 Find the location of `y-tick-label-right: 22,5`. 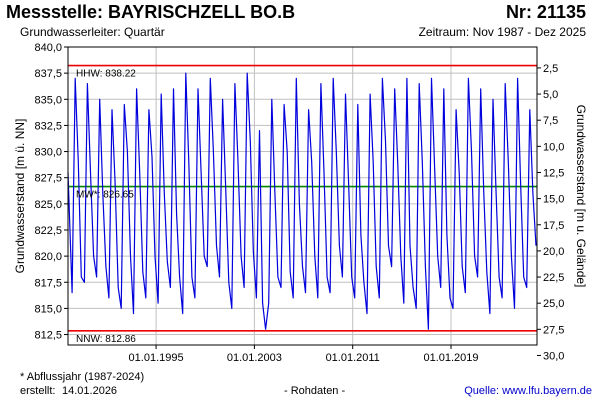

y-tick-label-right: 22,5 is located at coordinates (553, 278).